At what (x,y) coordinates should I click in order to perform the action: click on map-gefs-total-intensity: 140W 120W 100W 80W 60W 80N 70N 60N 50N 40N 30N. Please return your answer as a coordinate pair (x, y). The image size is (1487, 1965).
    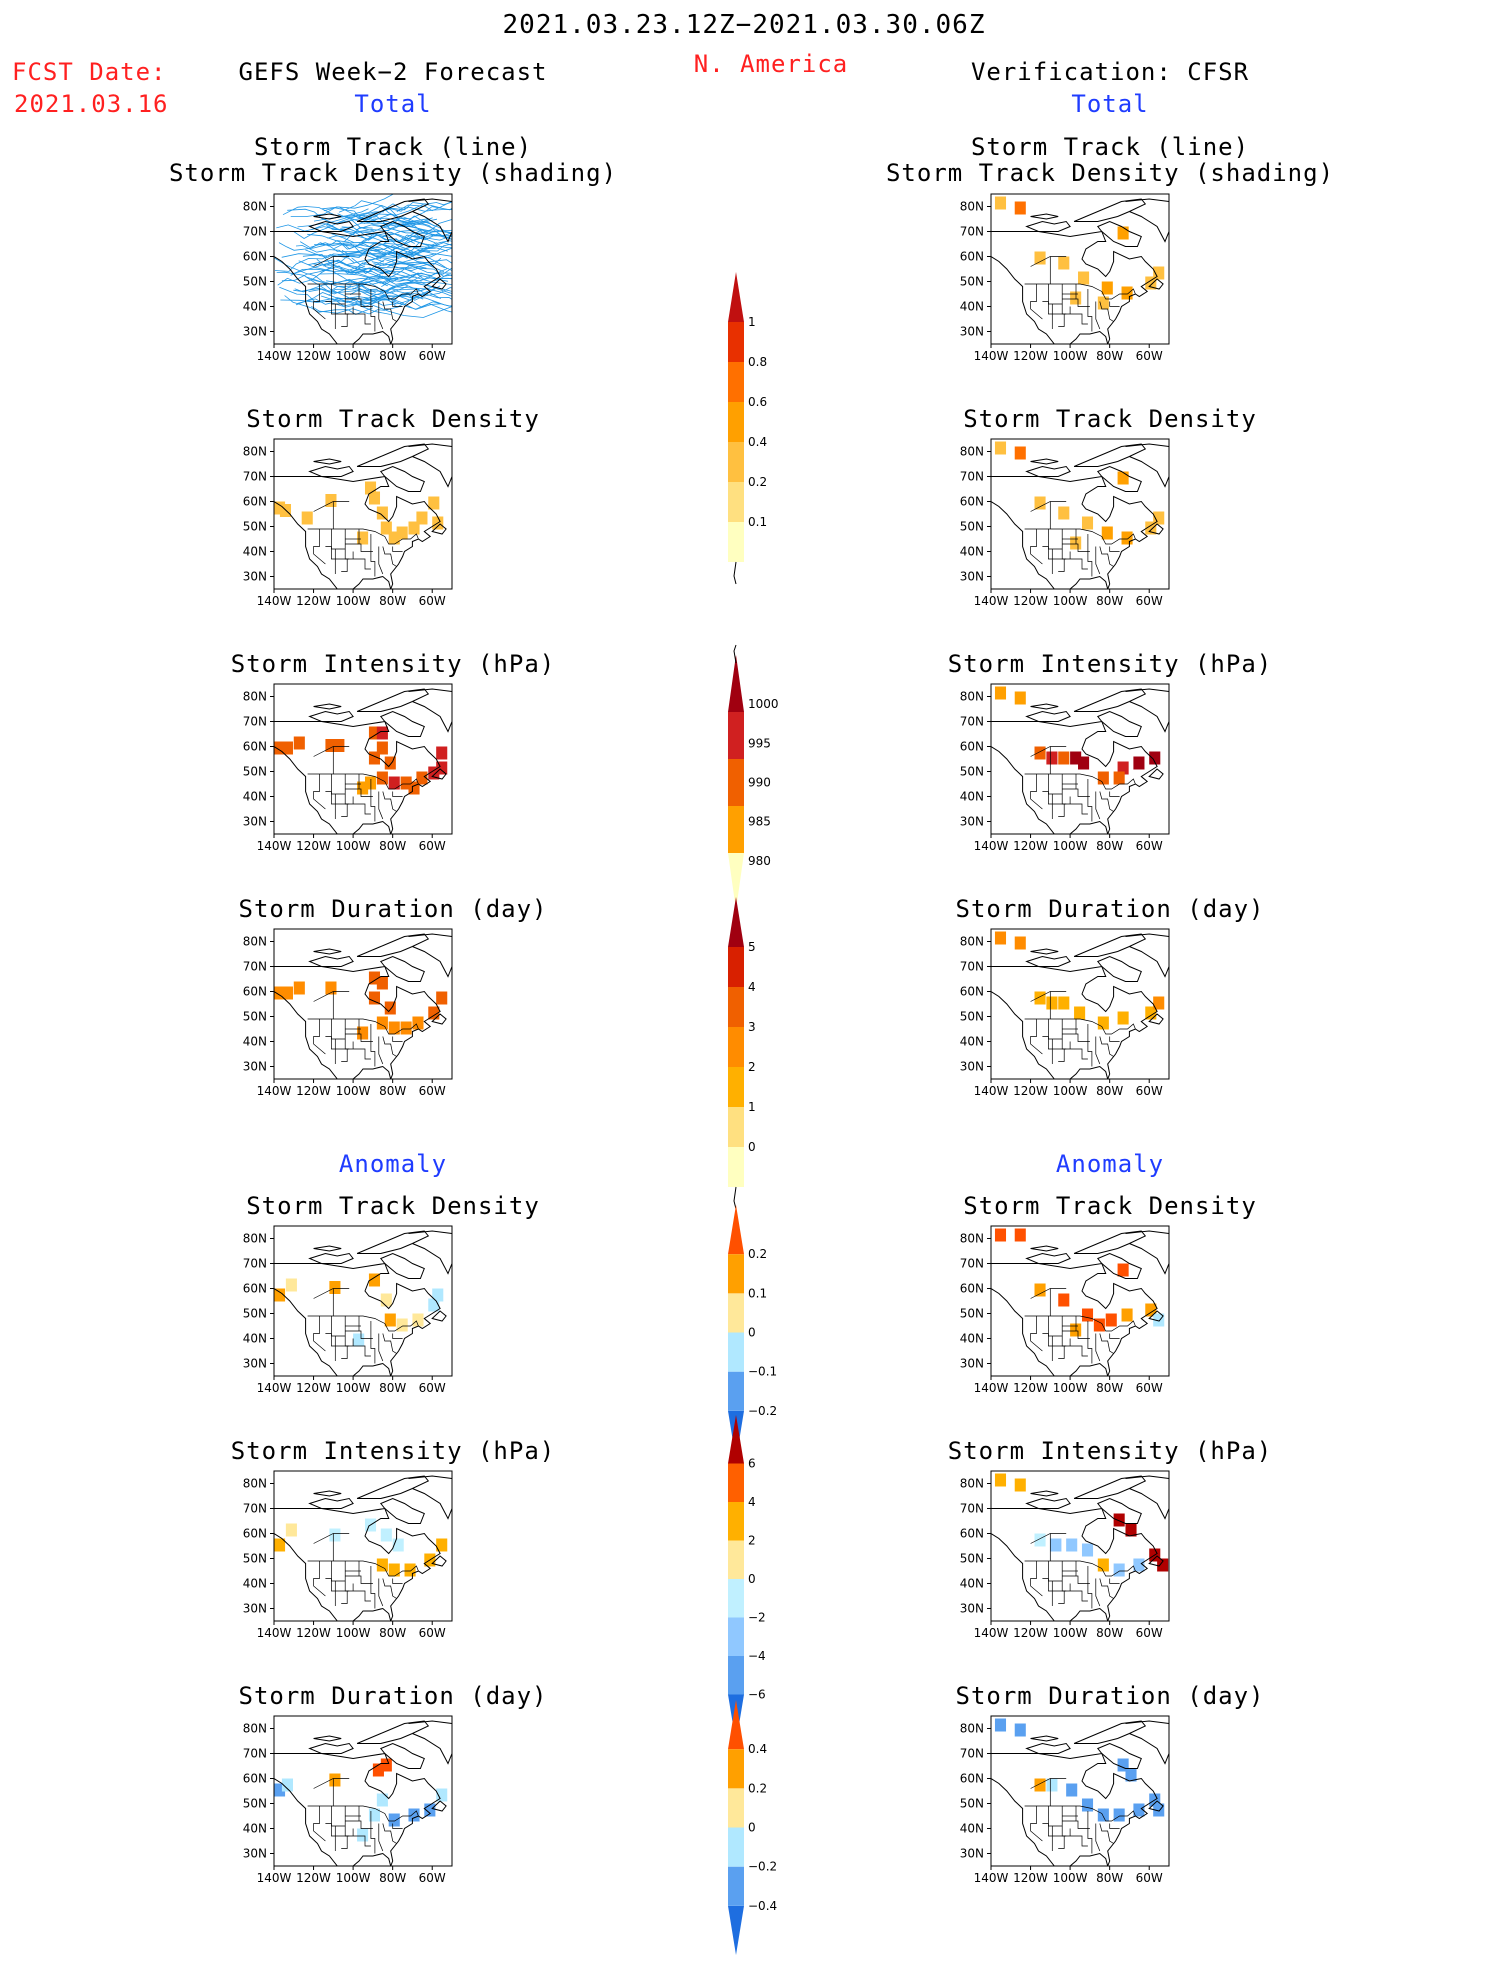
    Looking at the image, I should click on (349, 770).